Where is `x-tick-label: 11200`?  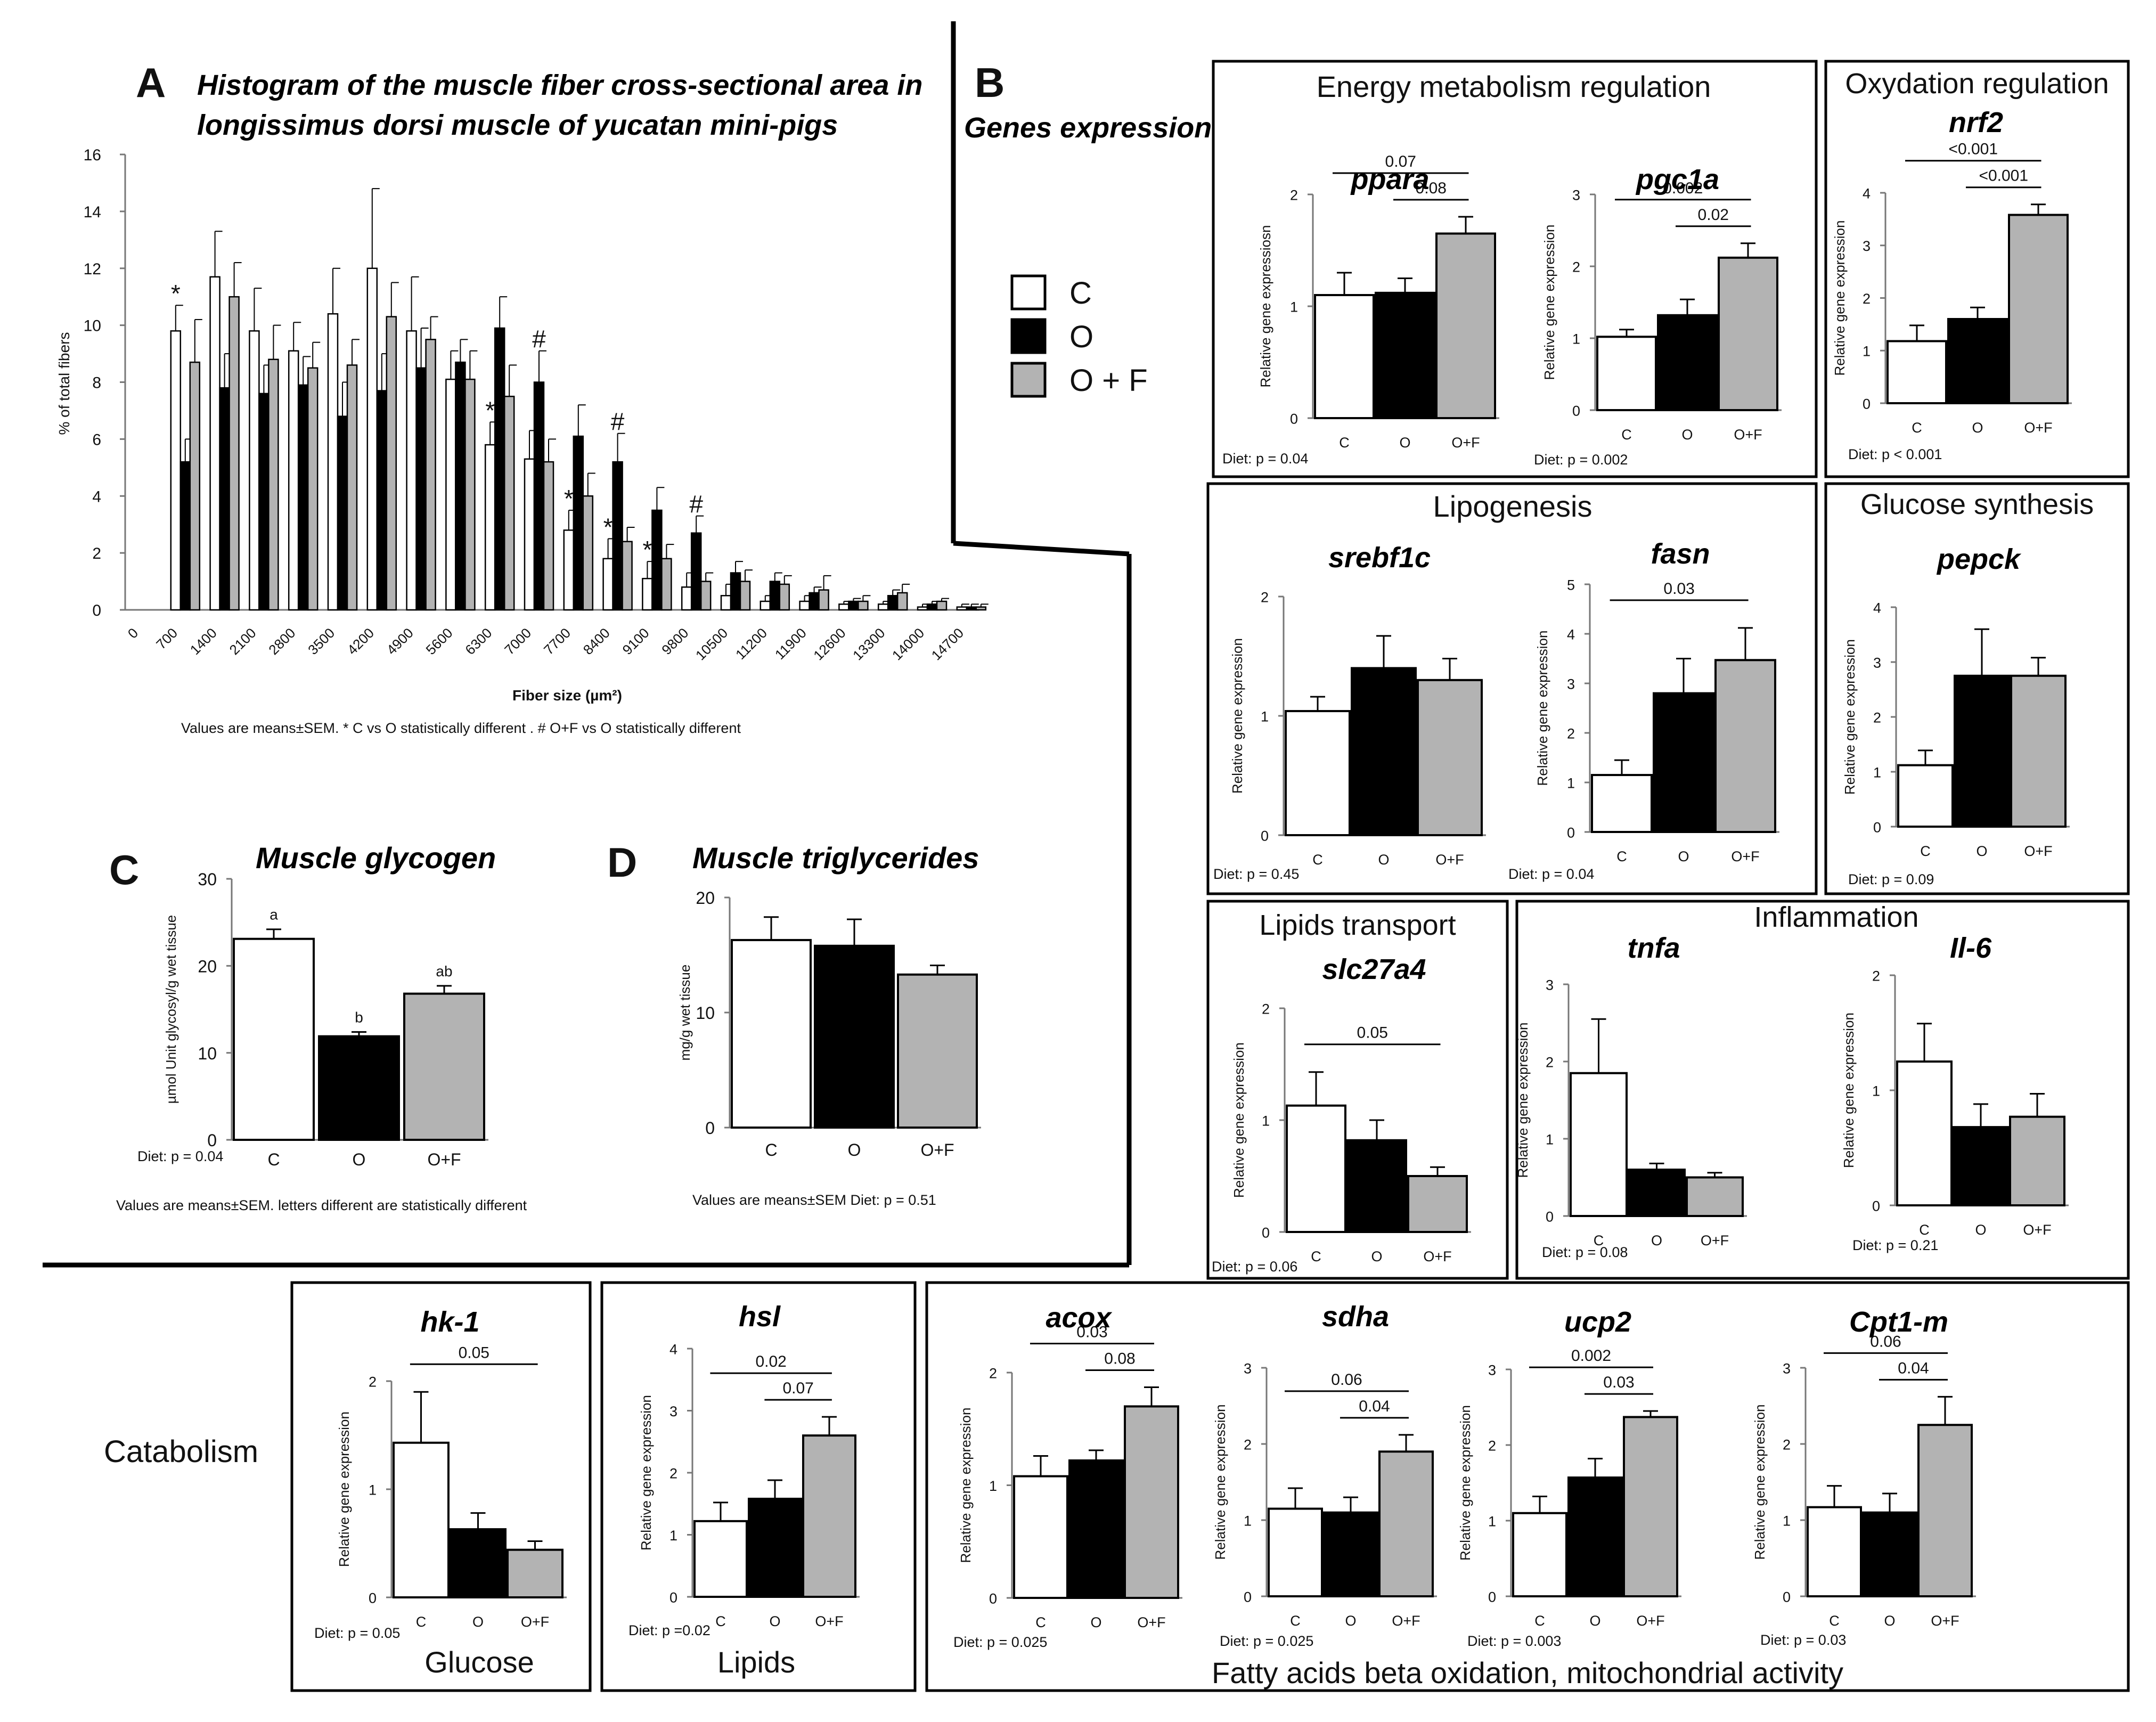
x-tick-label: 11200 is located at coordinates (751, 644).